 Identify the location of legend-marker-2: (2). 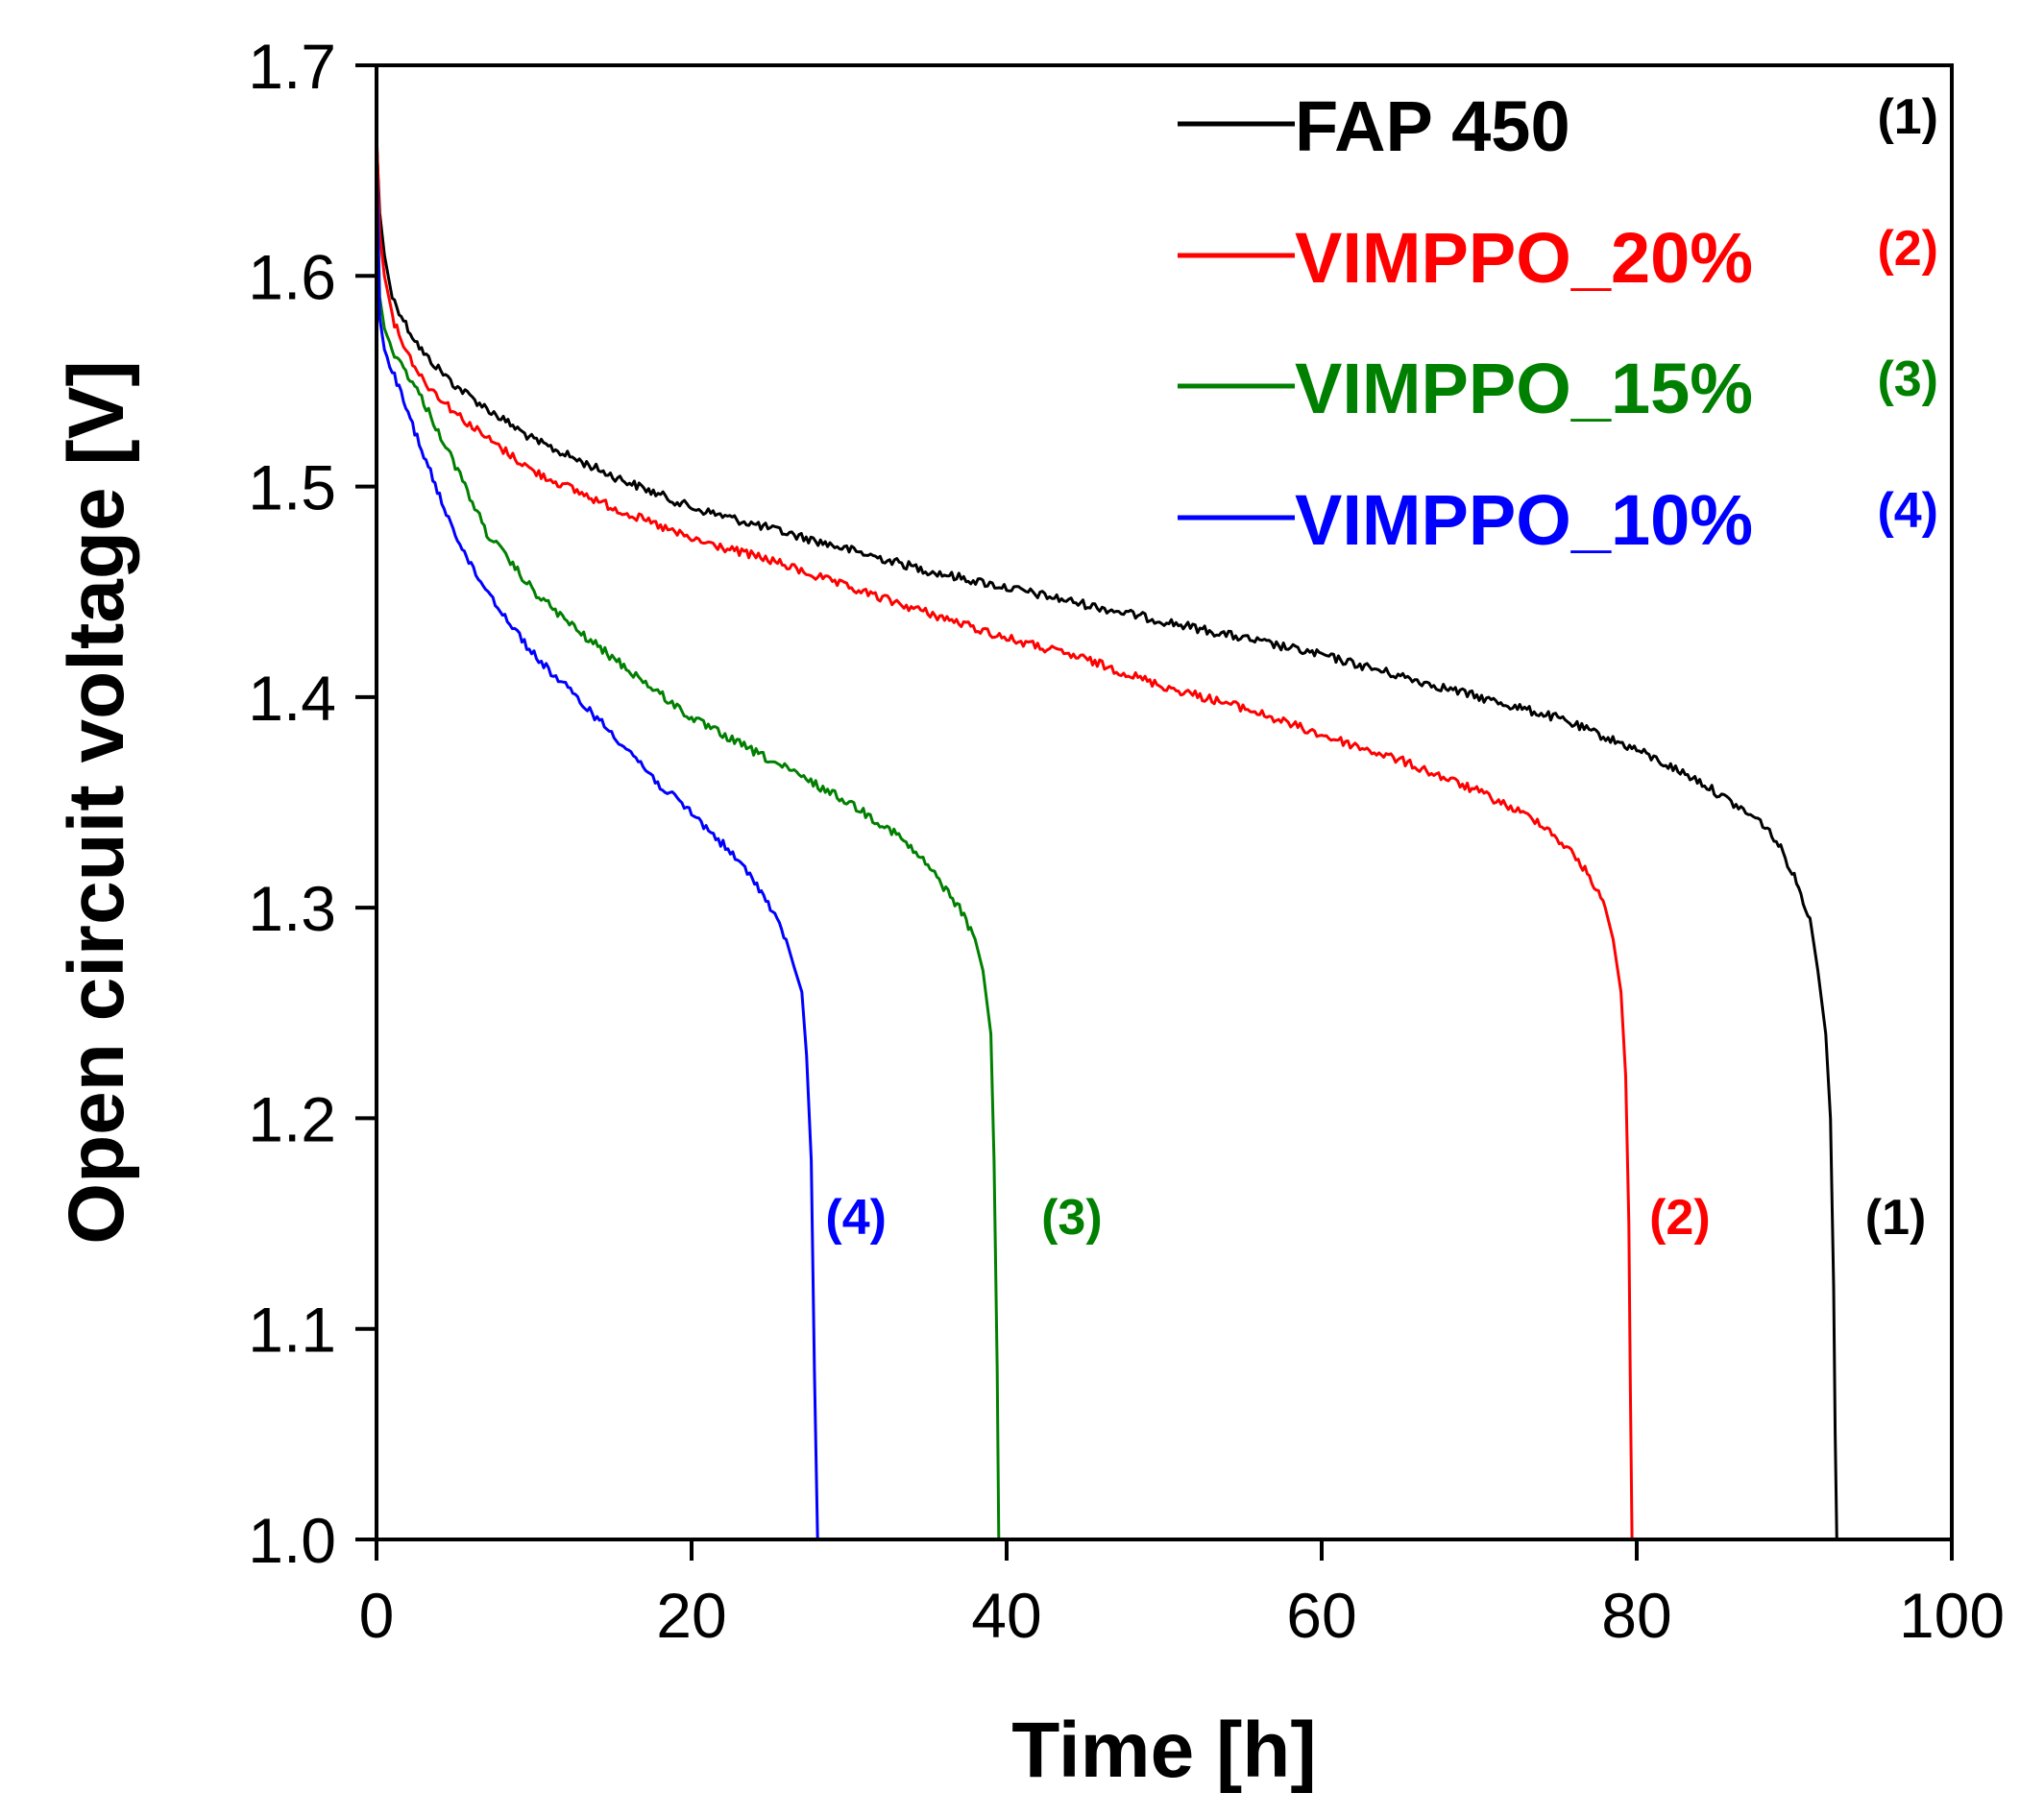
(1907, 249).